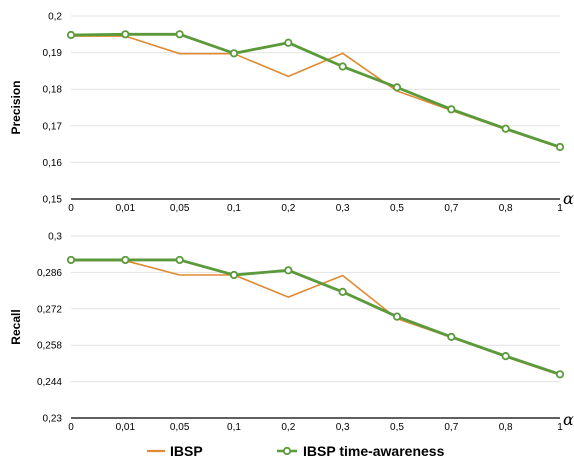 Image resolution: width=574 pixels, height=461 pixels. I want to click on y-tick-label: 0,272, so click(49, 309).